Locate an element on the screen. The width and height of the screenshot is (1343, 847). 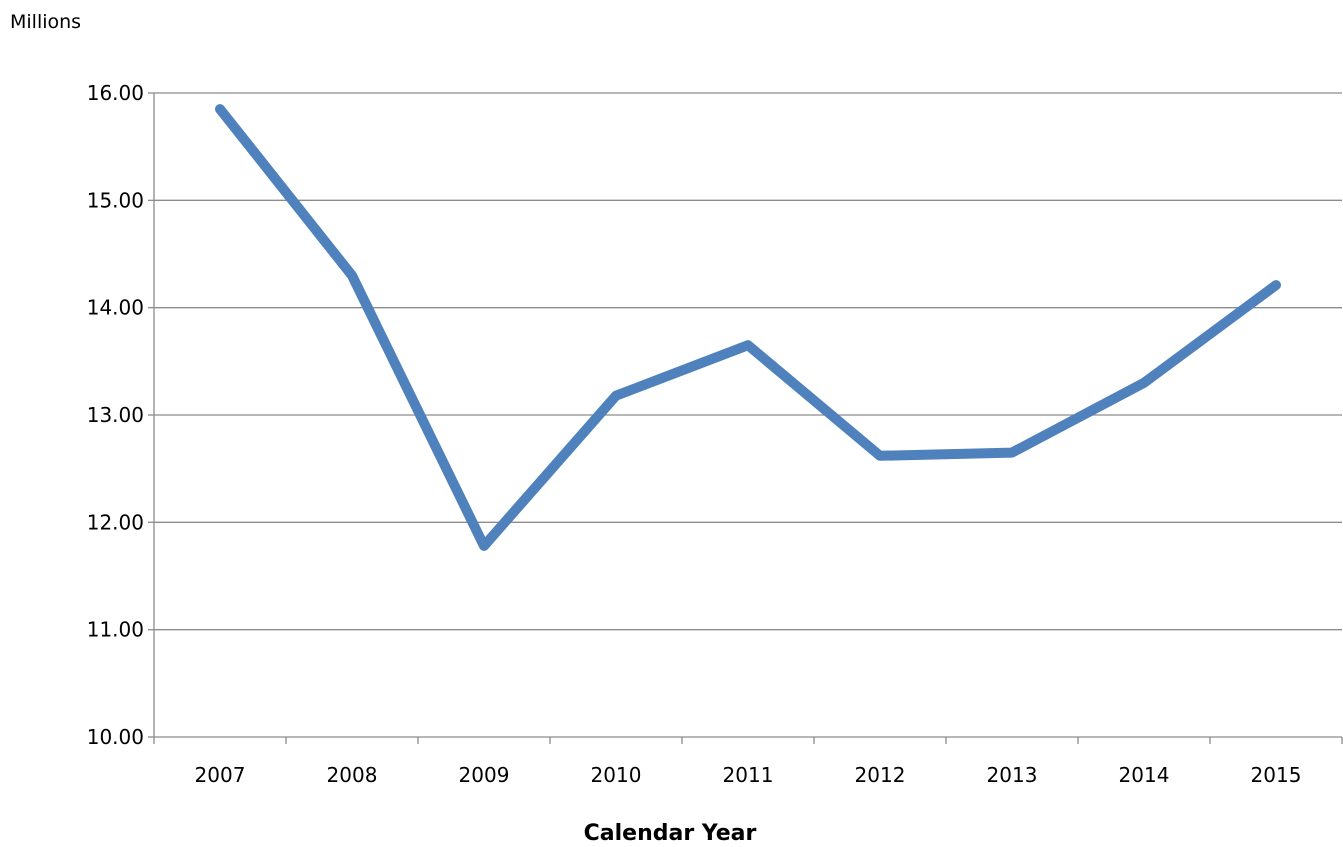
y-tick-label: 14.00 is located at coordinates (115, 308).